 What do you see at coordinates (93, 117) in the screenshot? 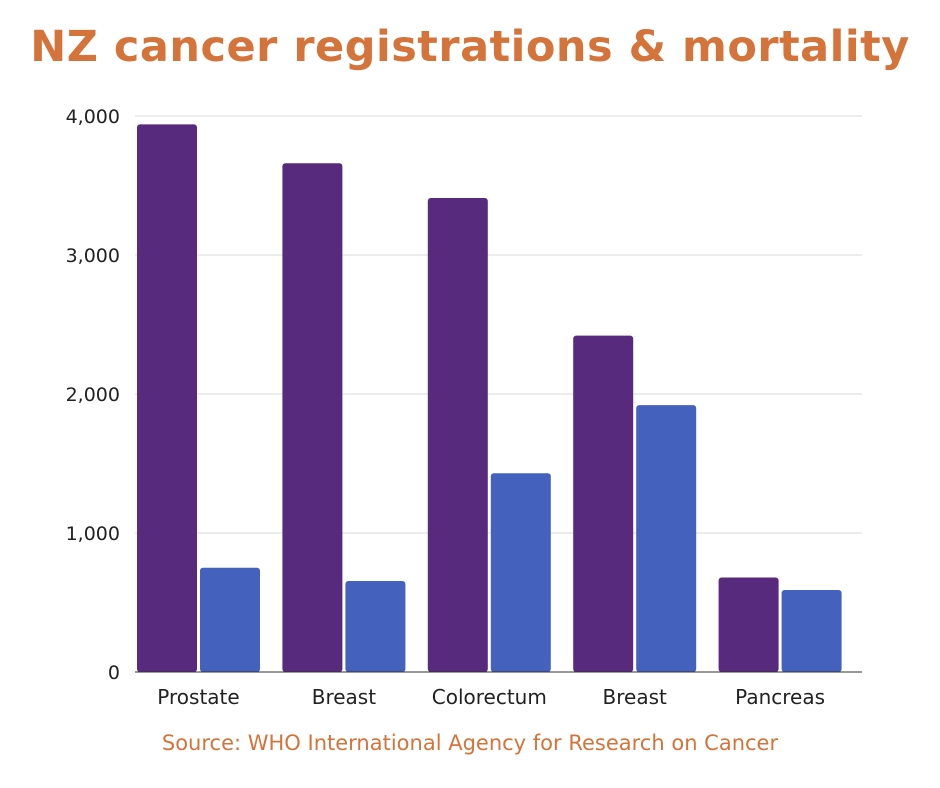
I see `y-tick-label: 4,000` at bounding box center [93, 117].